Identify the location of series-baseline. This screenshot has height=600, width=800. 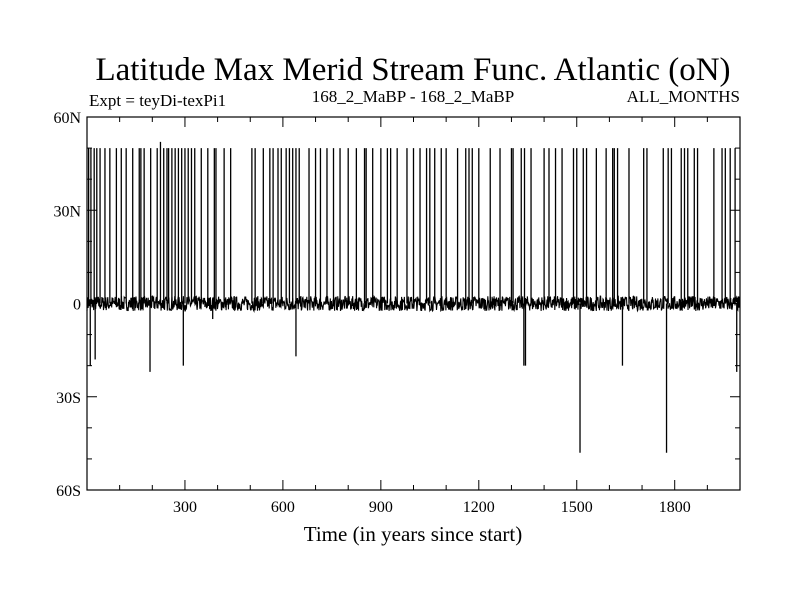
(413, 304).